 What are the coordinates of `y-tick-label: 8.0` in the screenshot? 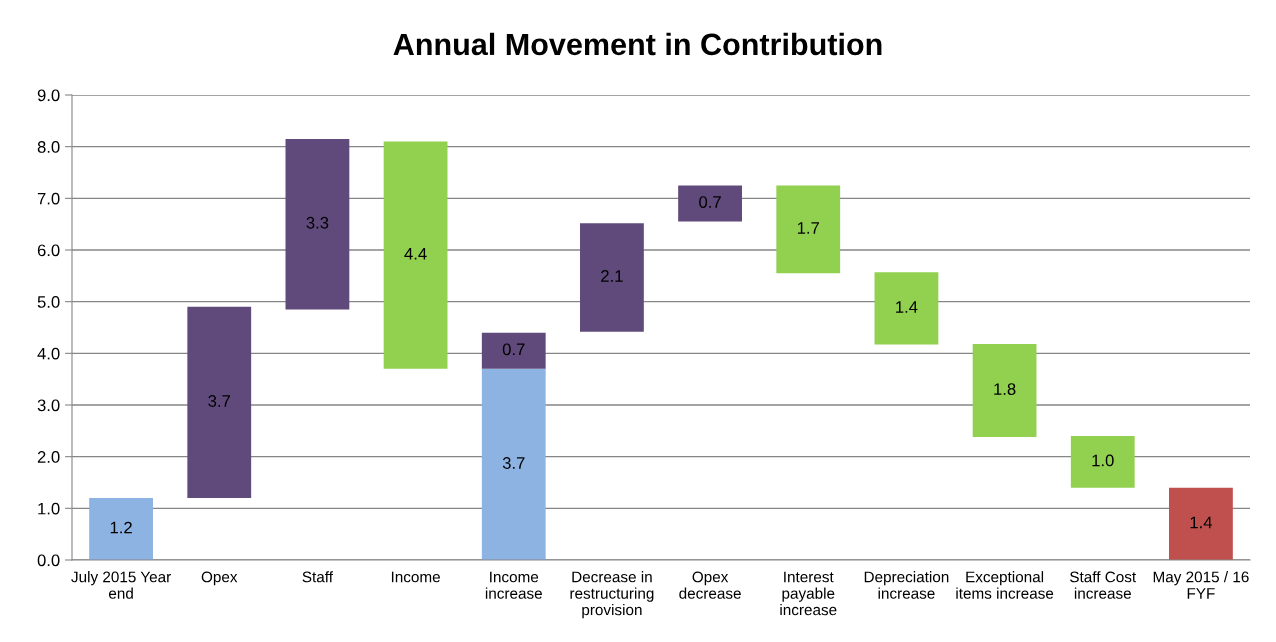 It's located at (48, 147).